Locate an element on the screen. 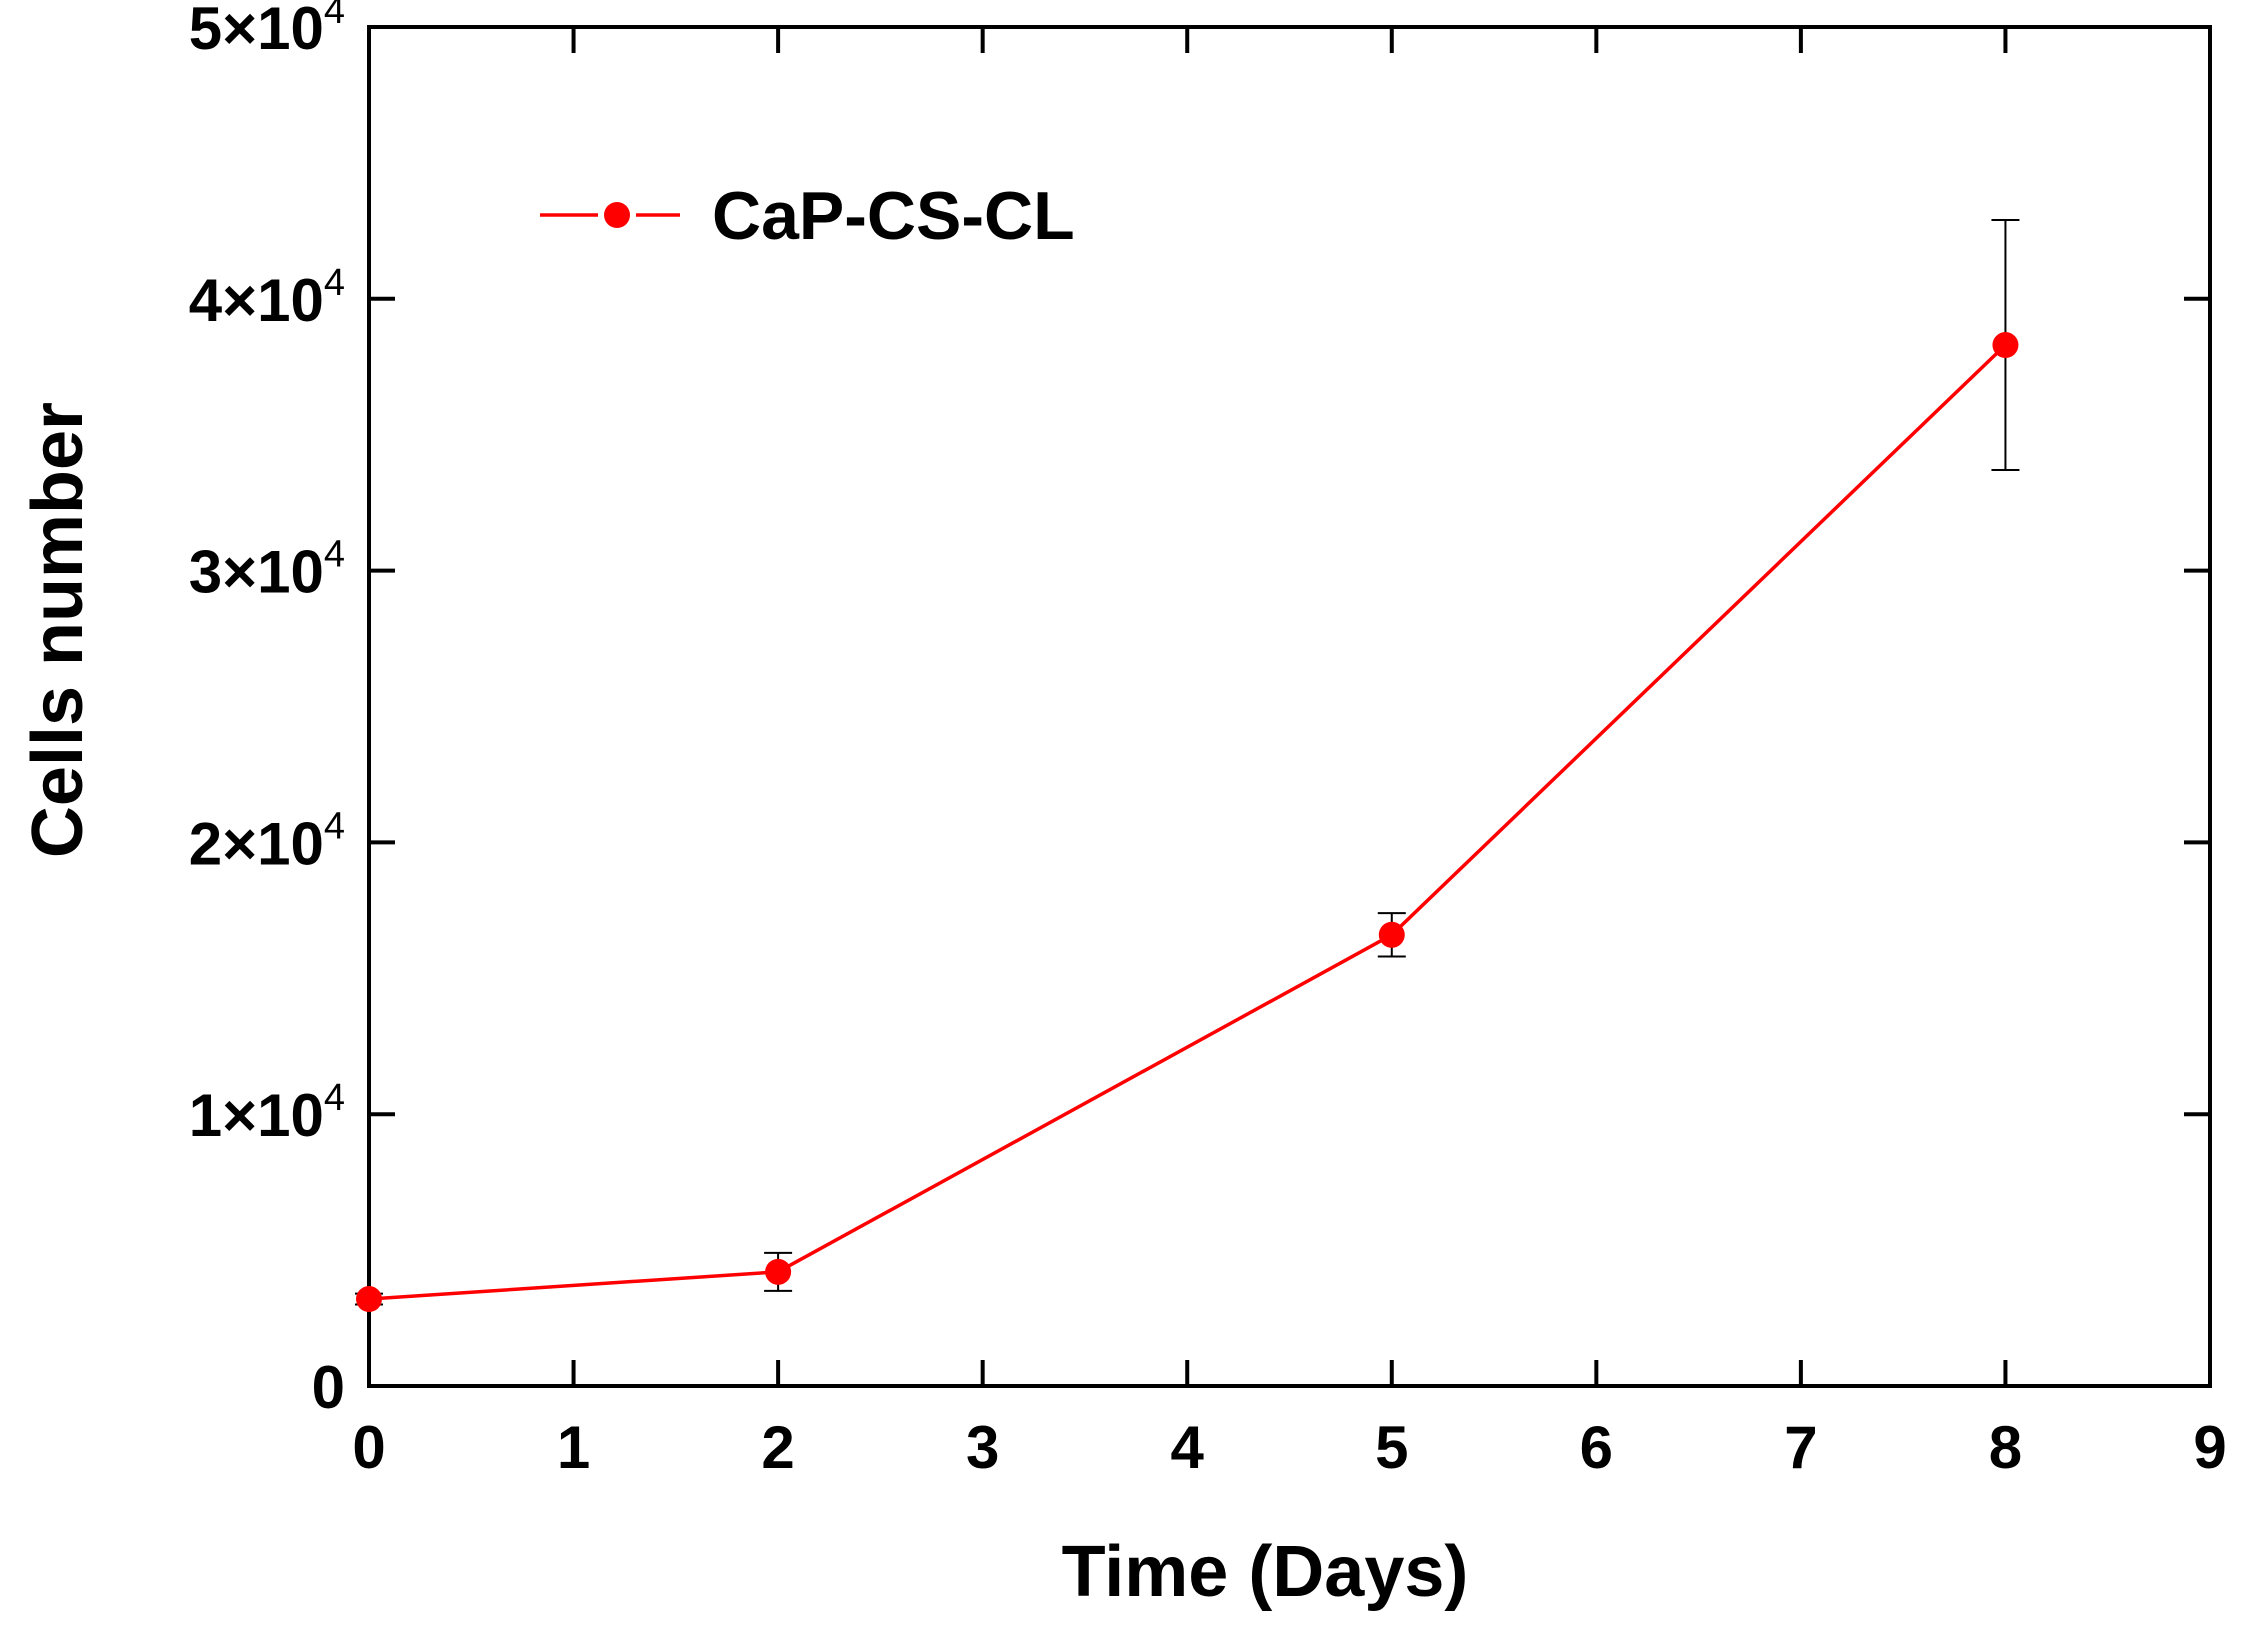 This screenshot has height=1639, width=2247. y-tick-label: 1×10⁴ is located at coordinates (267, 1113).